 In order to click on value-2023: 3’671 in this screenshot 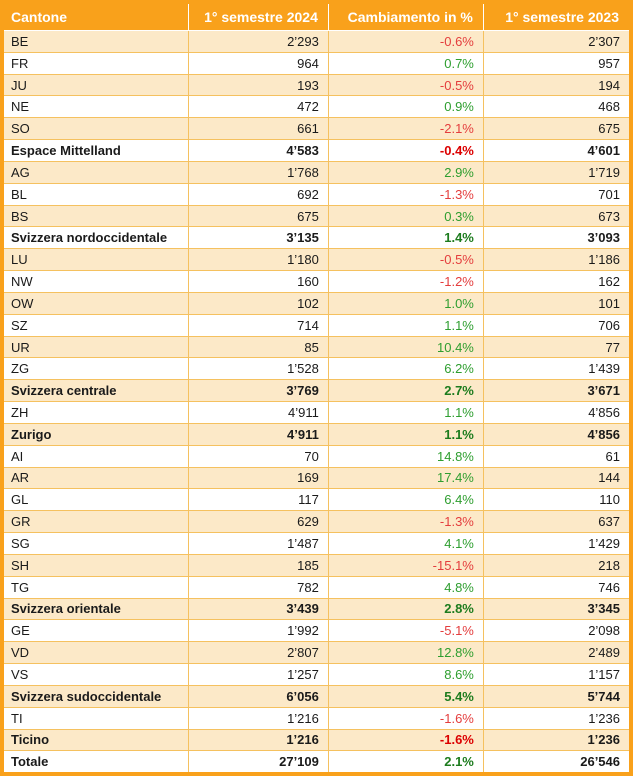, I will do `click(555, 390)`.